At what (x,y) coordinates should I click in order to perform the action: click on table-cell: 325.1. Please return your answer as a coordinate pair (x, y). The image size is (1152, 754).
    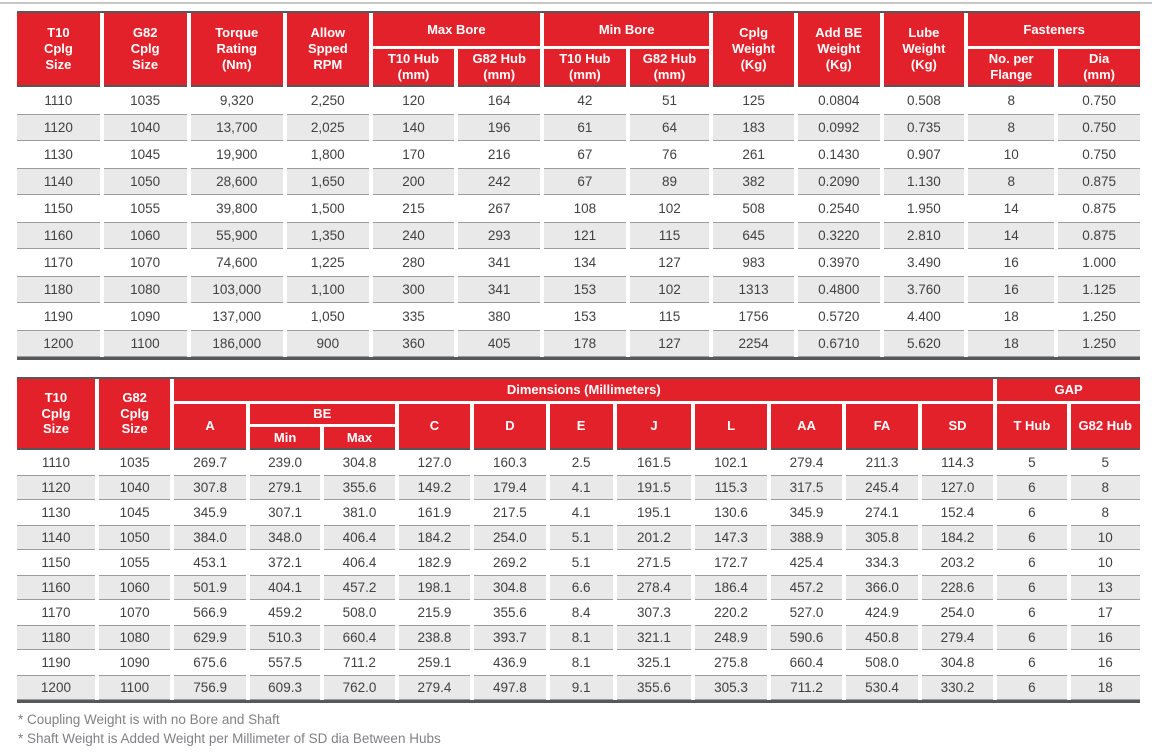
    Looking at the image, I should click on (654, 662).